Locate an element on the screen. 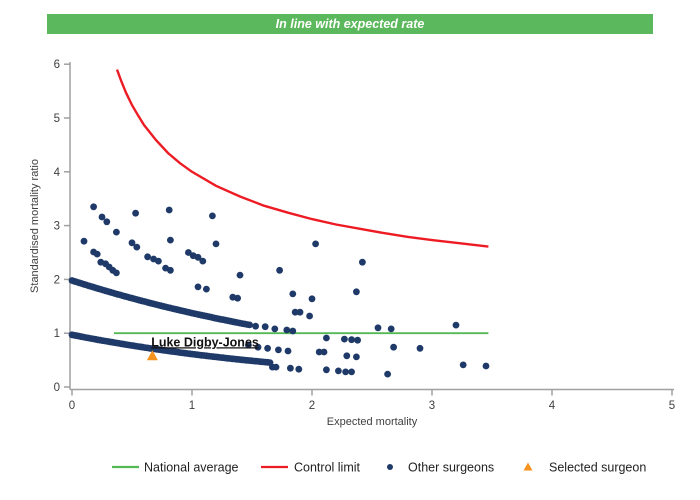  y-tick-label: 2 is located at coordinates (57, 280).